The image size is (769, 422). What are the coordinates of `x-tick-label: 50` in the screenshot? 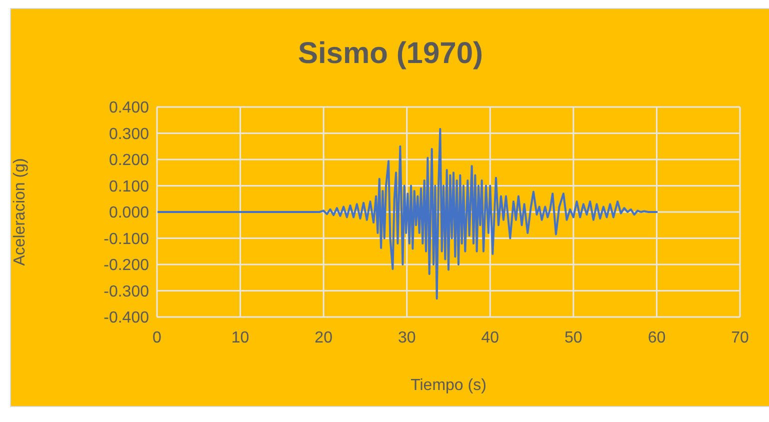 It's located at (573, 337).